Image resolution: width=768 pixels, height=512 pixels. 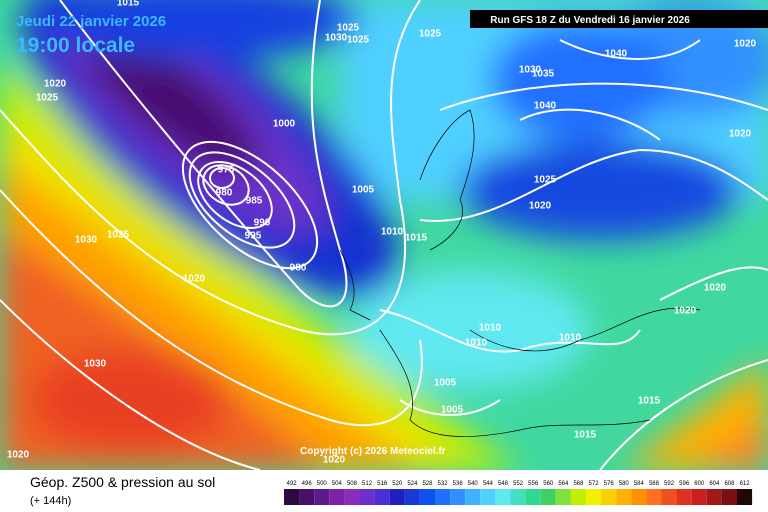 What do you see at coordinates (382, 484) in the screenshot?
I see `legend-tick: 516` at bounding box center [382, 484].